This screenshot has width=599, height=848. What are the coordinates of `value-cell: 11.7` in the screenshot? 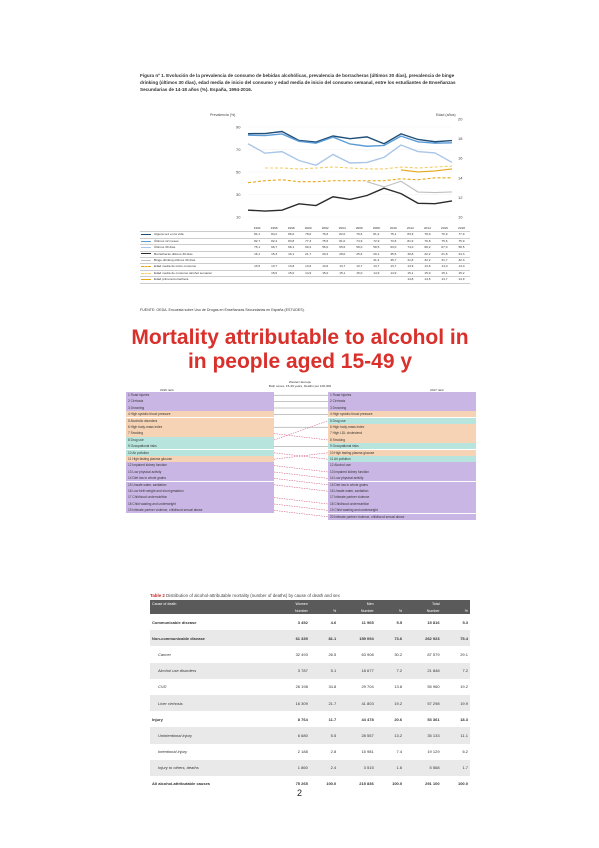 It's located at (332, 719).